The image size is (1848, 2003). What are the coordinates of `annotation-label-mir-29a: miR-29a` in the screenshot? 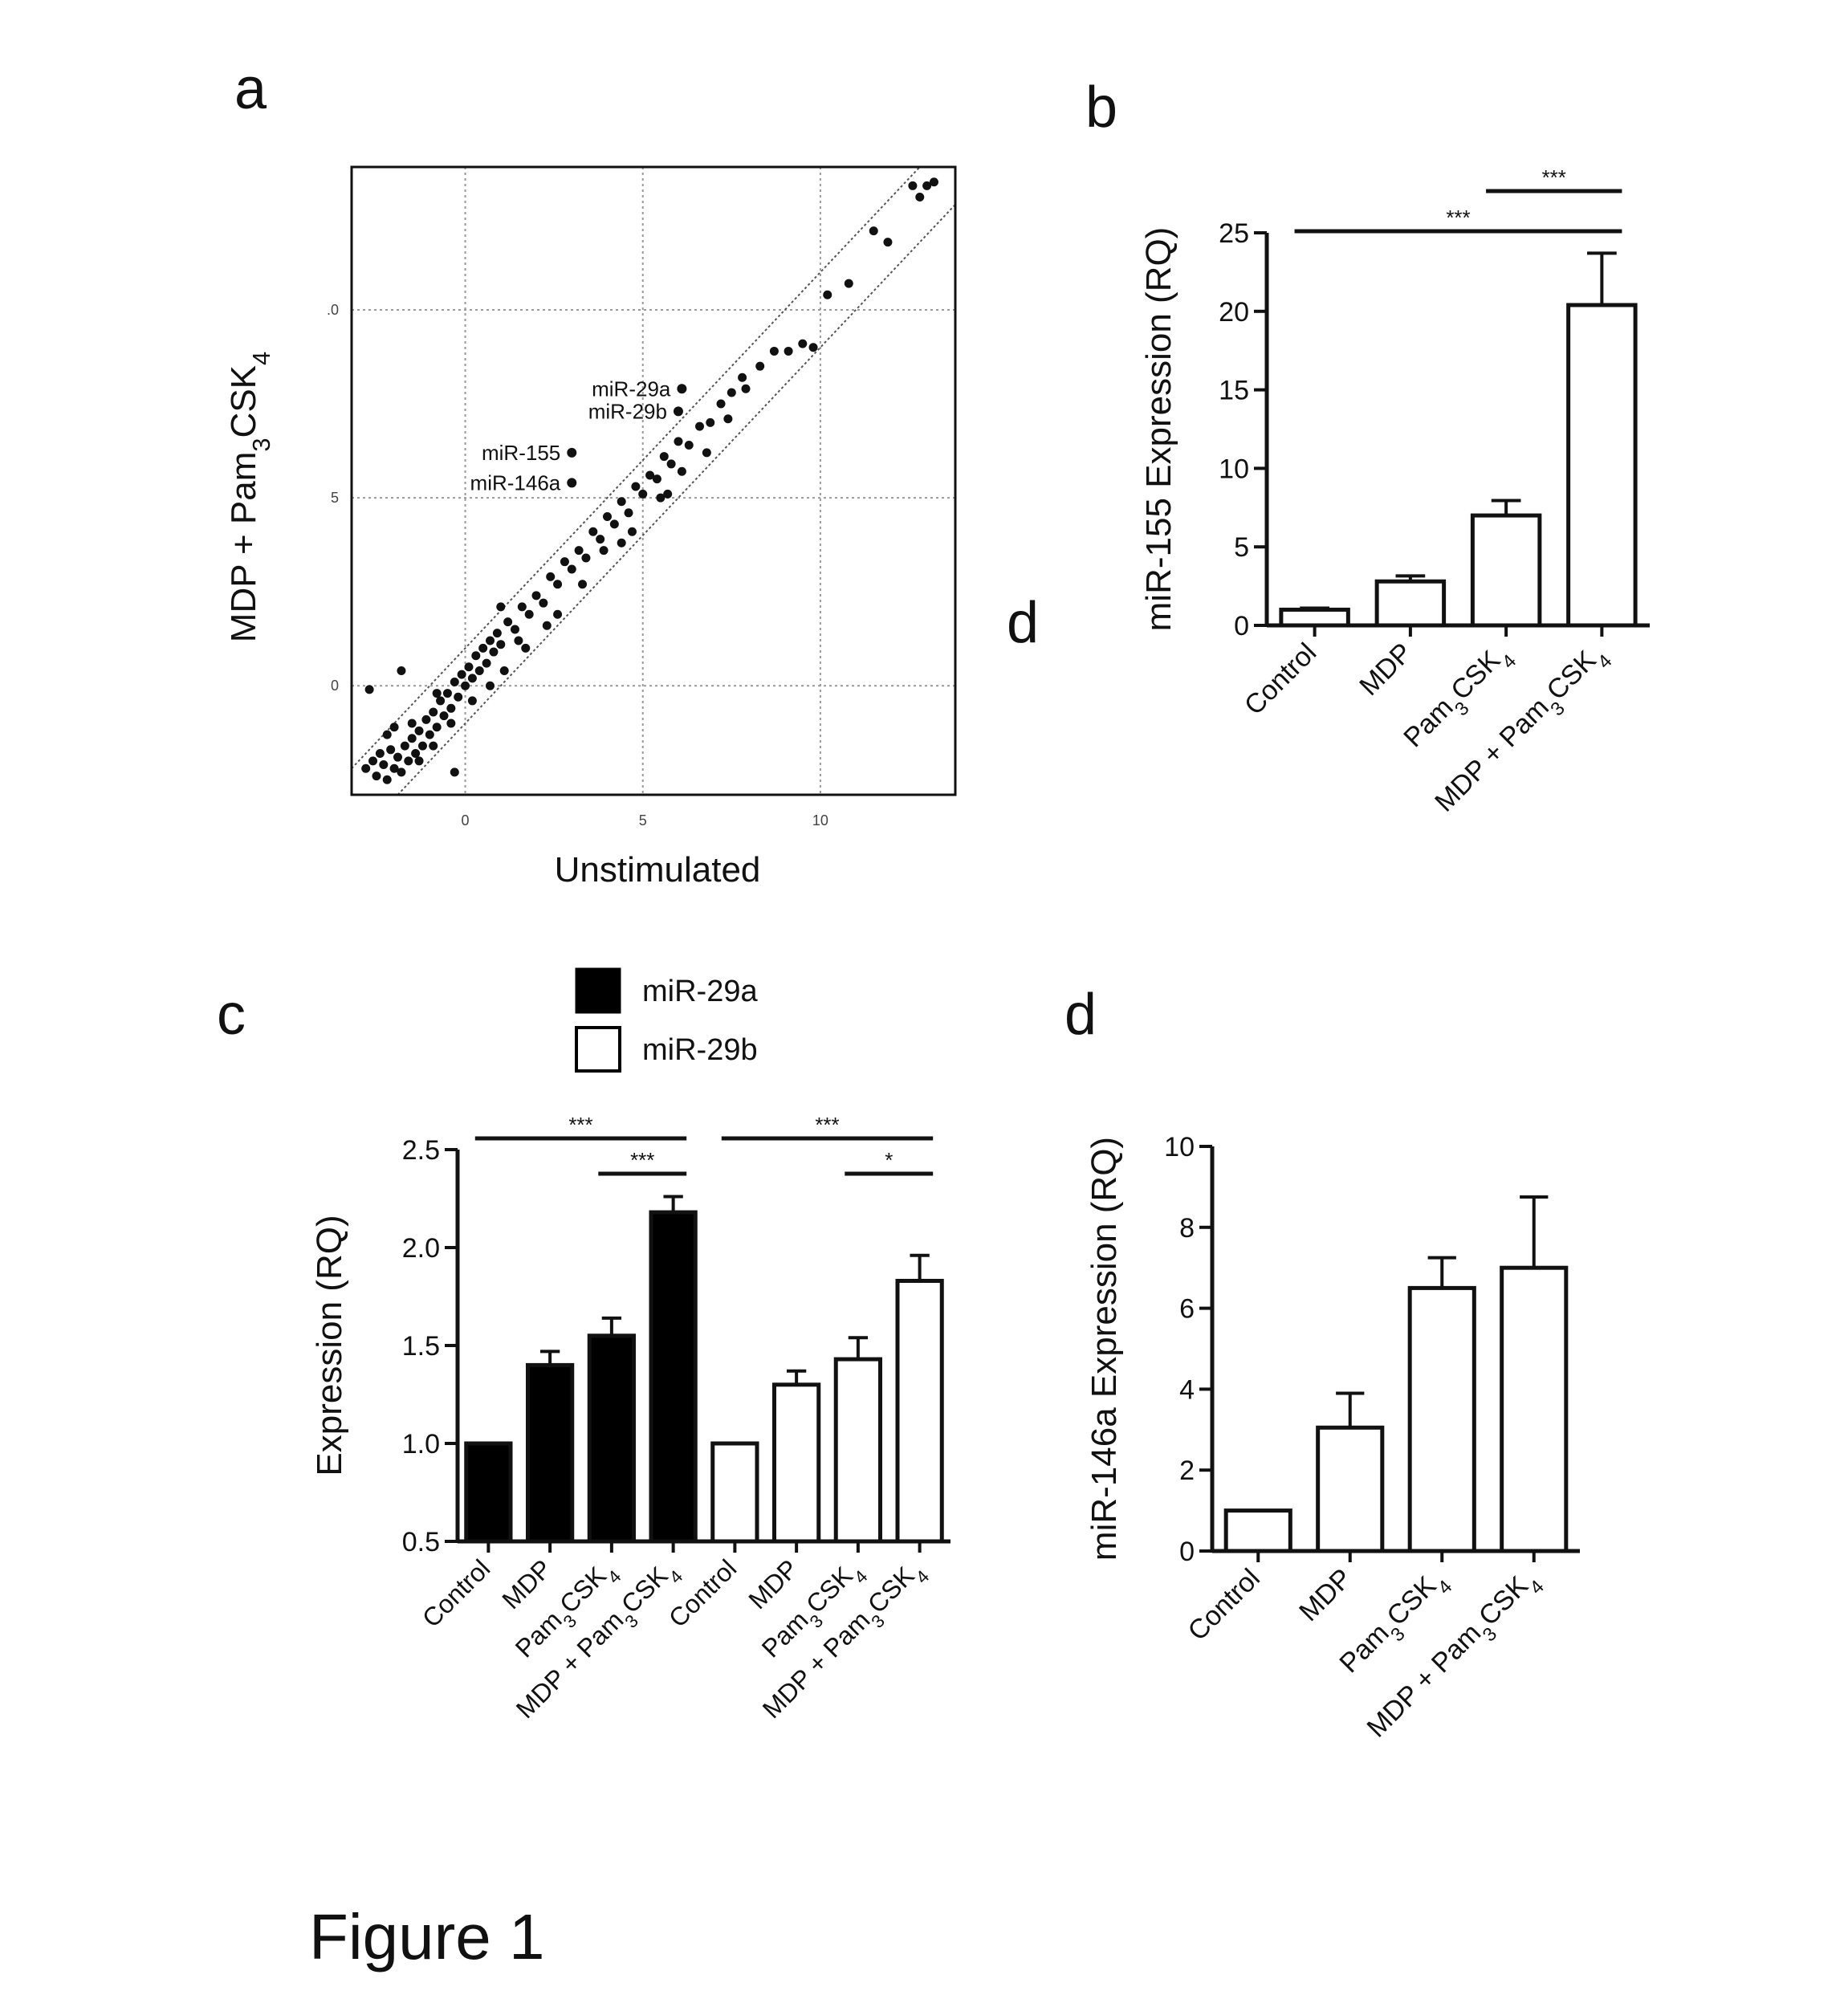 It's located at (631, 389).